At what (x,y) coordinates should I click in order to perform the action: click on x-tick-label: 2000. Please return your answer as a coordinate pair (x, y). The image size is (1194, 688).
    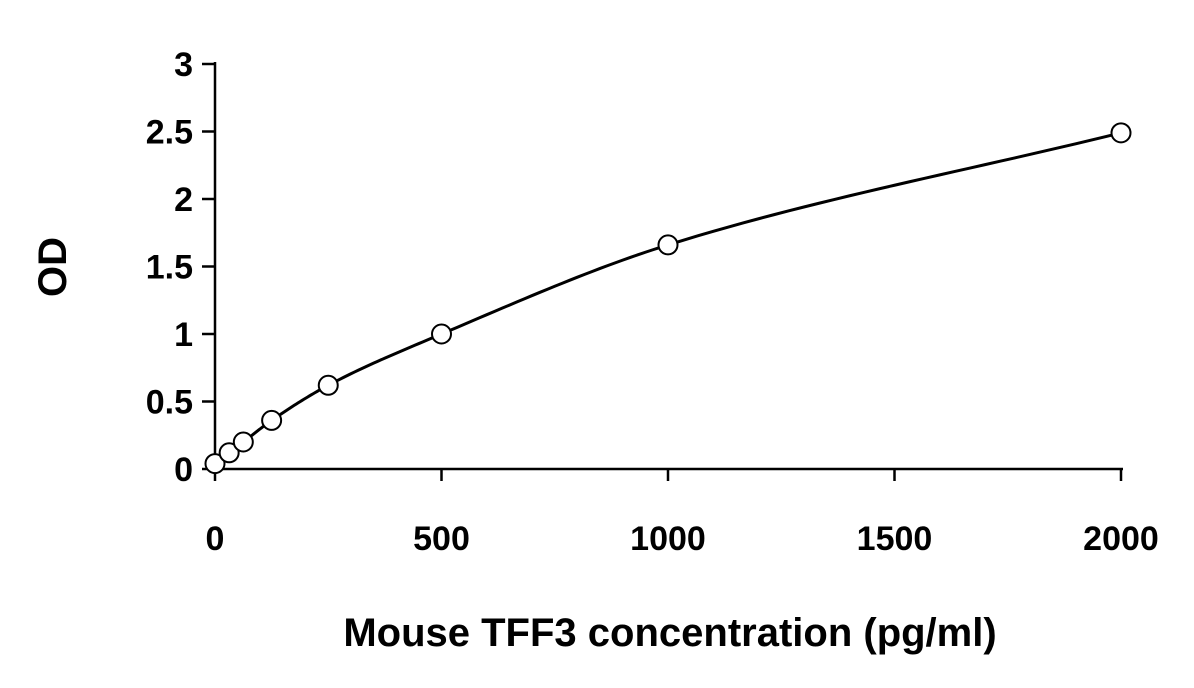
    Looking at the image, I should click on (1121, 539).